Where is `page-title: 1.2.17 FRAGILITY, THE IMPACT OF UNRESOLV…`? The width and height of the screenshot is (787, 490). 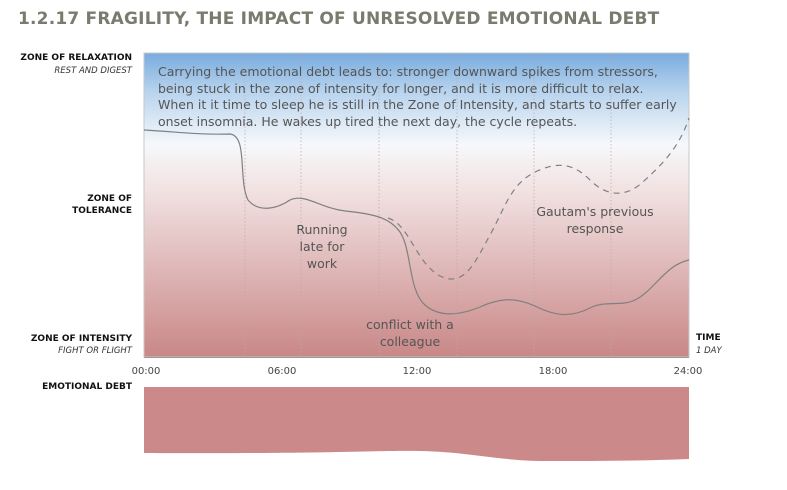 page-title: 1.2.17 FRAGILITY, THE IMPACT OF UNRESOLV… is located at coordinates (339, 19).